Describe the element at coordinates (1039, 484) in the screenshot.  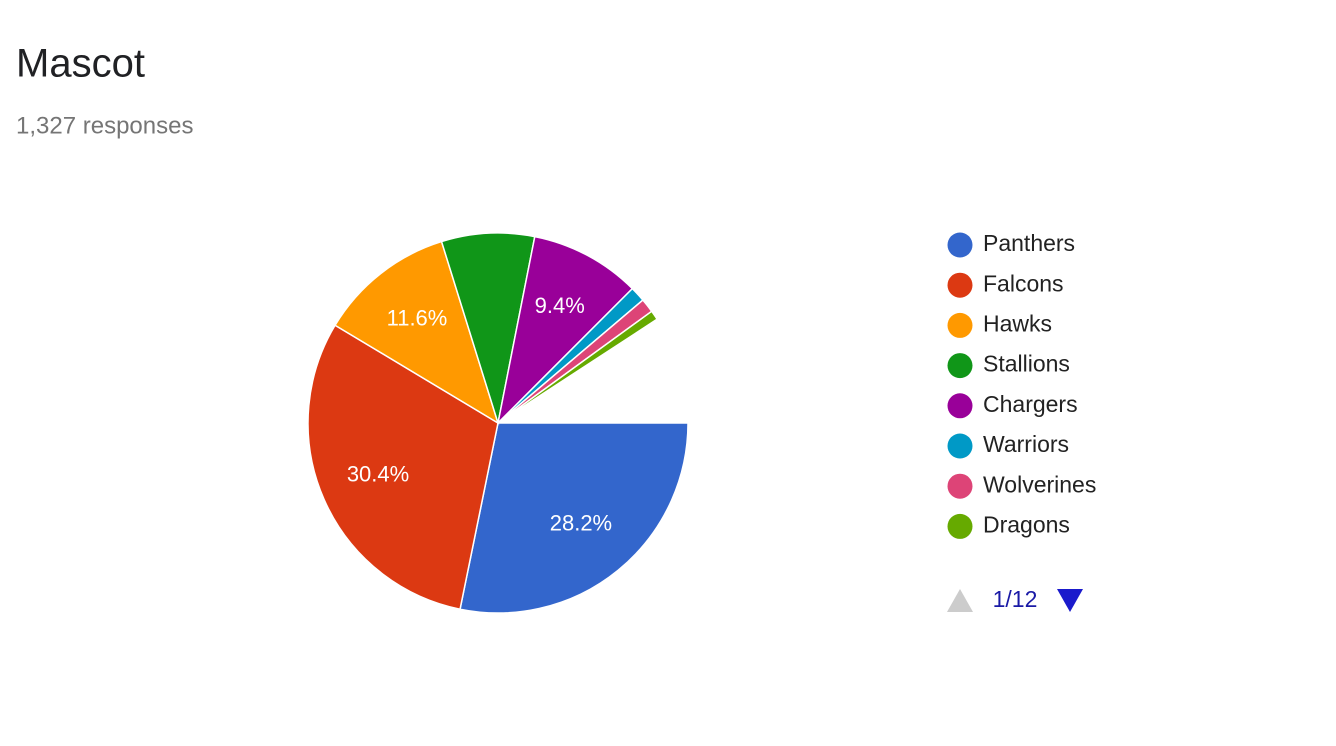
I see `legend-label: Wolverines` at that location.